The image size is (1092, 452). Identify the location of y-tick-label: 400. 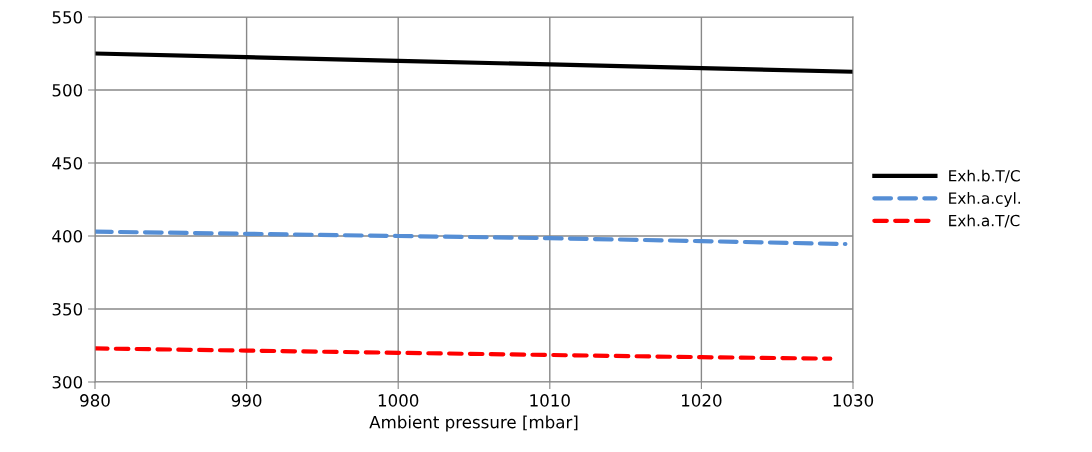
(67, 236).